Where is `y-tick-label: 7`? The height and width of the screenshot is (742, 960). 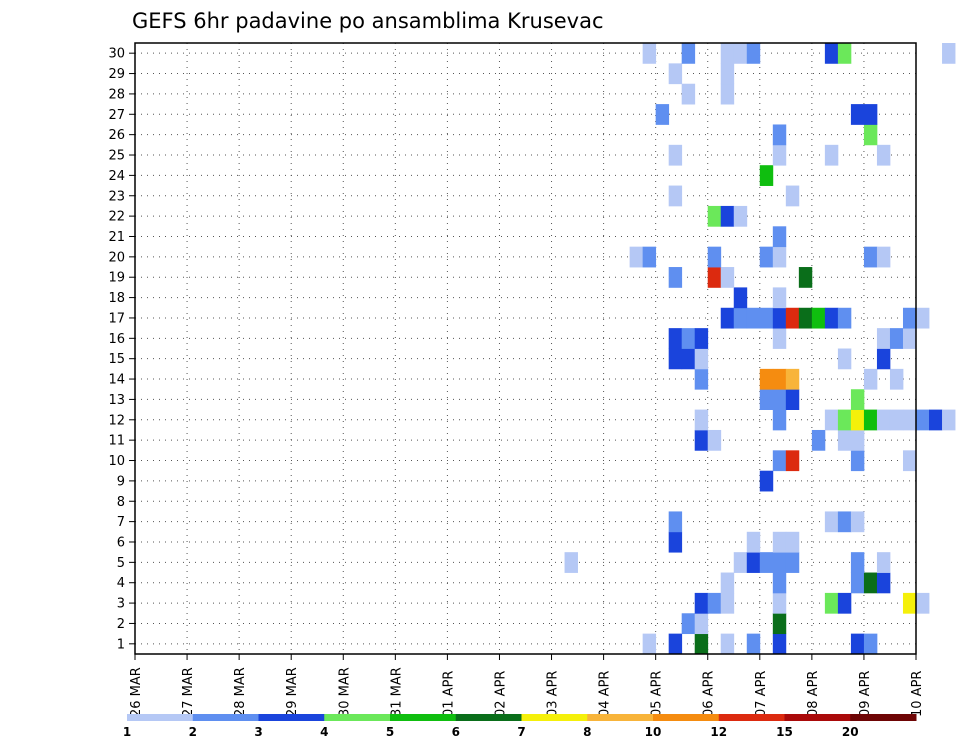
y-tick-label: 7 is located at coordinates (121, 522).